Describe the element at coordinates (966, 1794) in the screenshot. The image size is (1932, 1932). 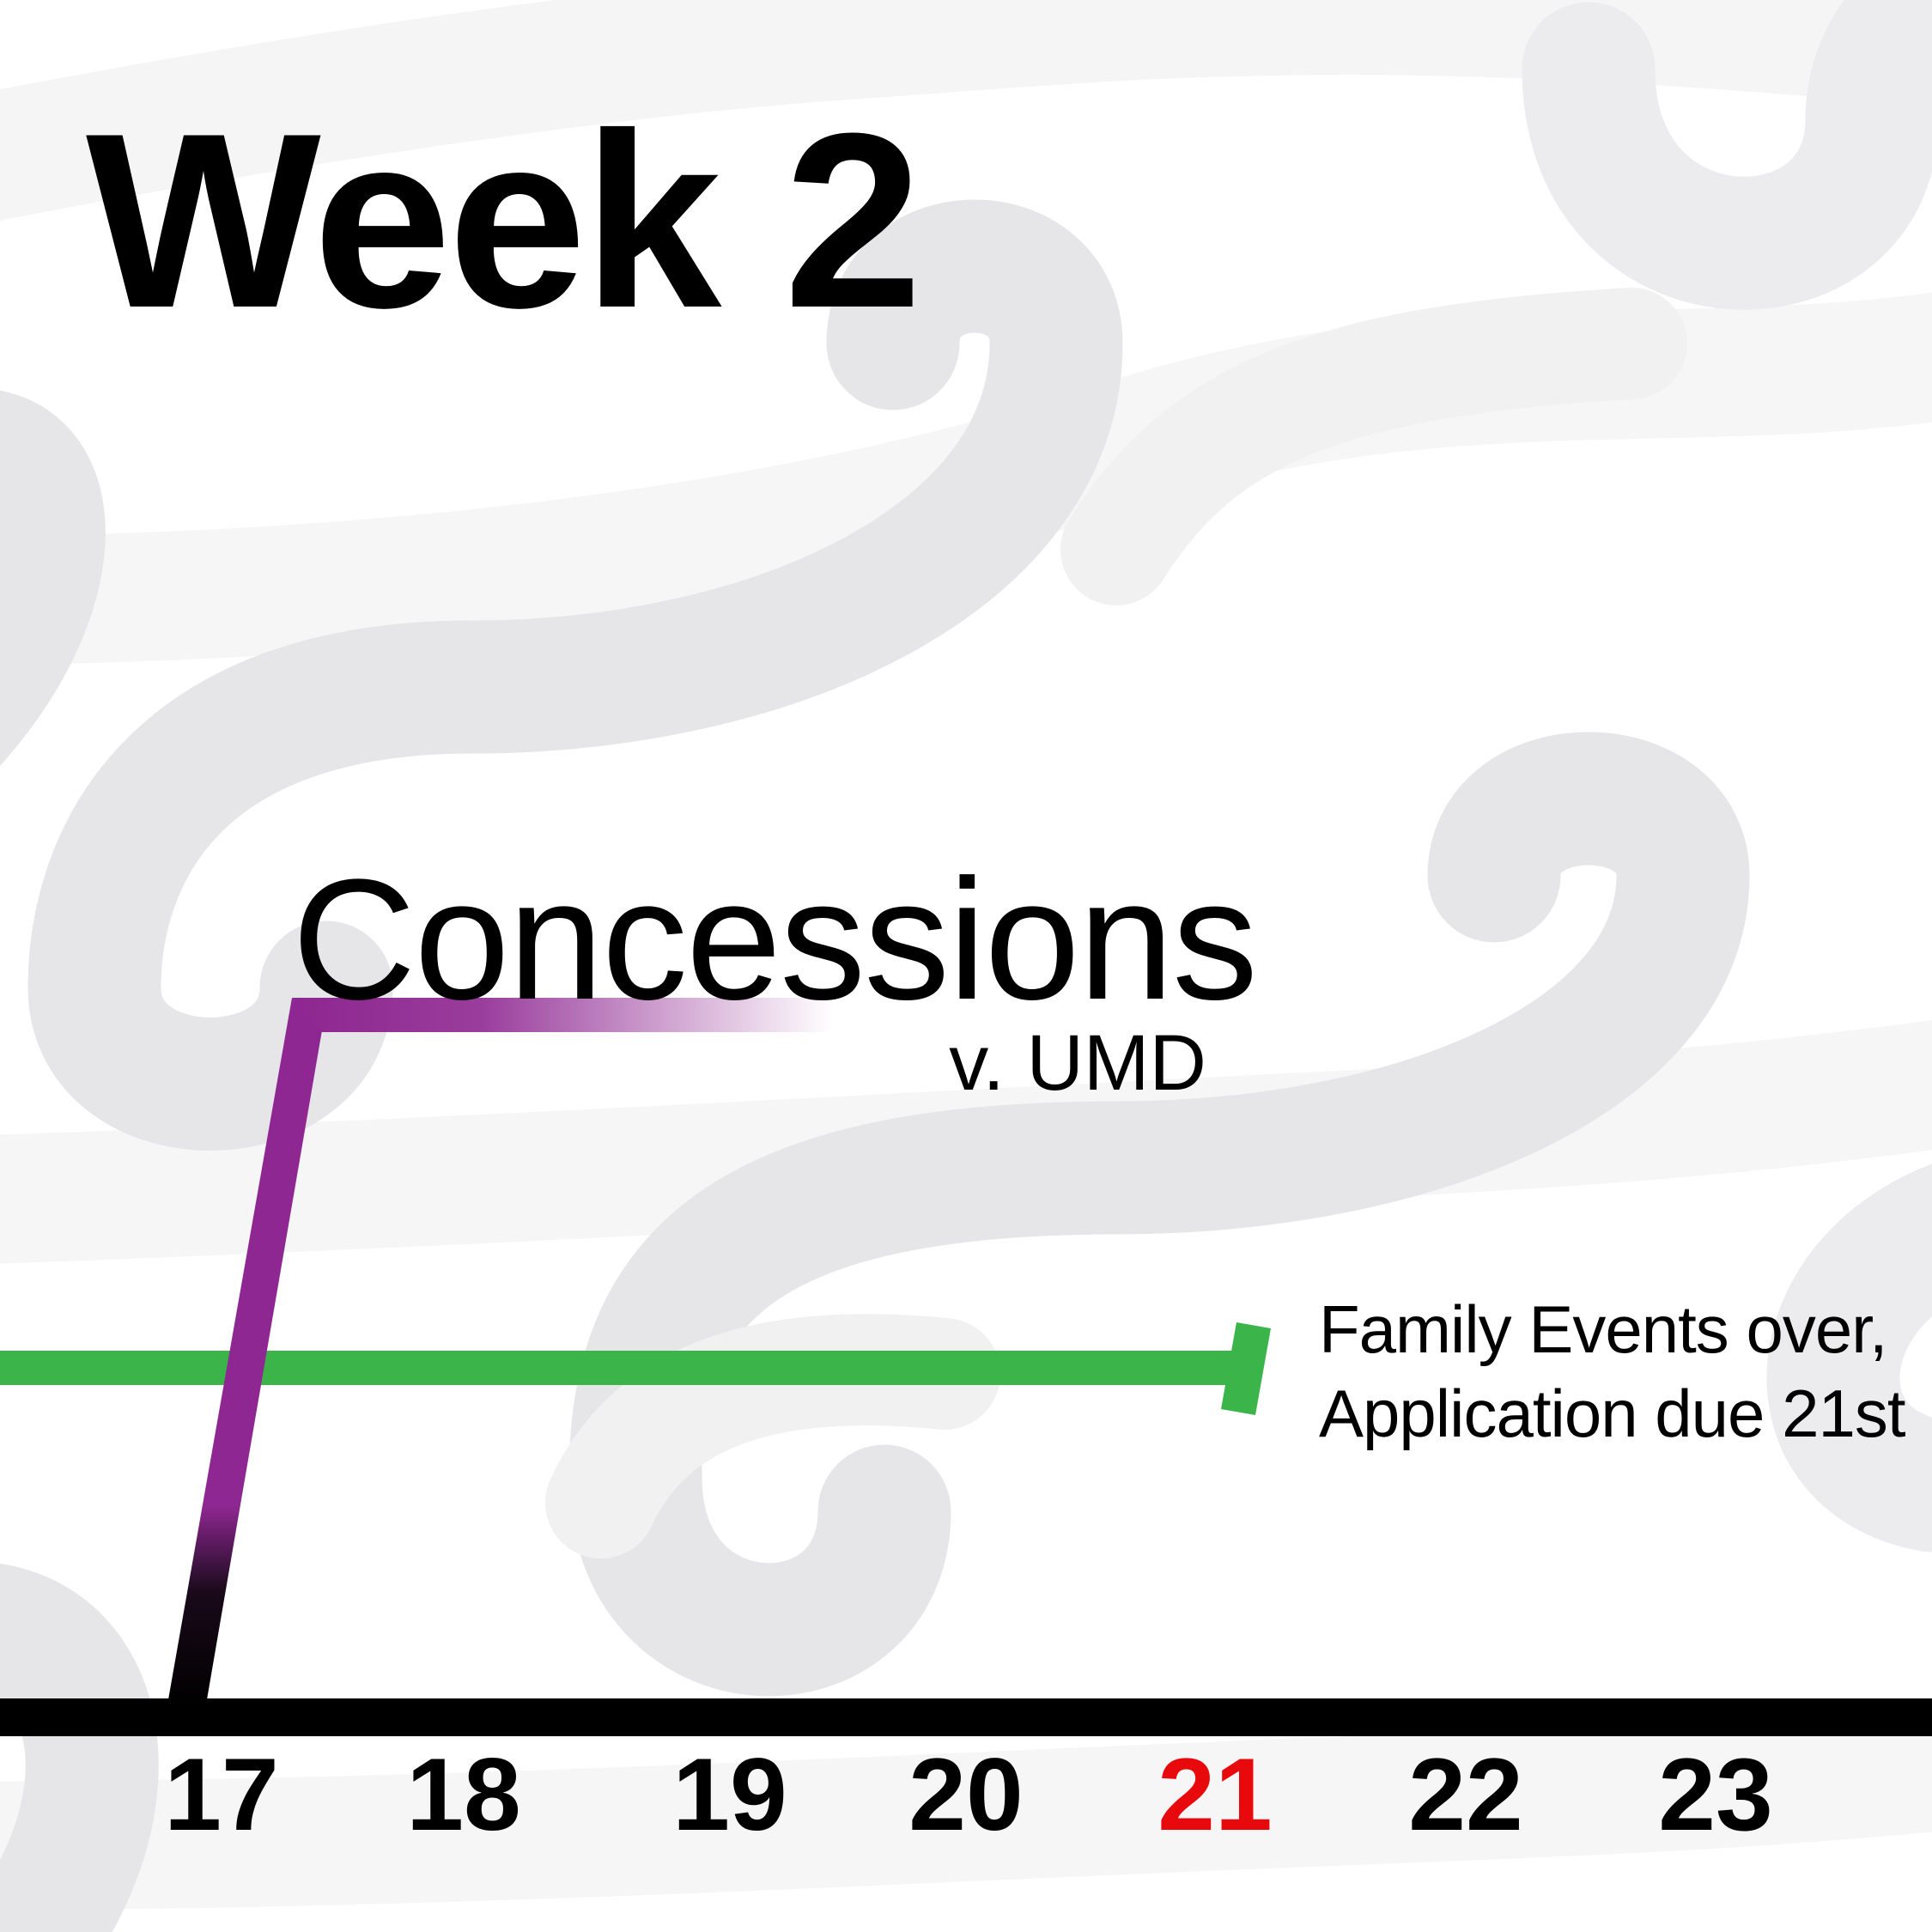
I see `day-label-20: 20` at that location.